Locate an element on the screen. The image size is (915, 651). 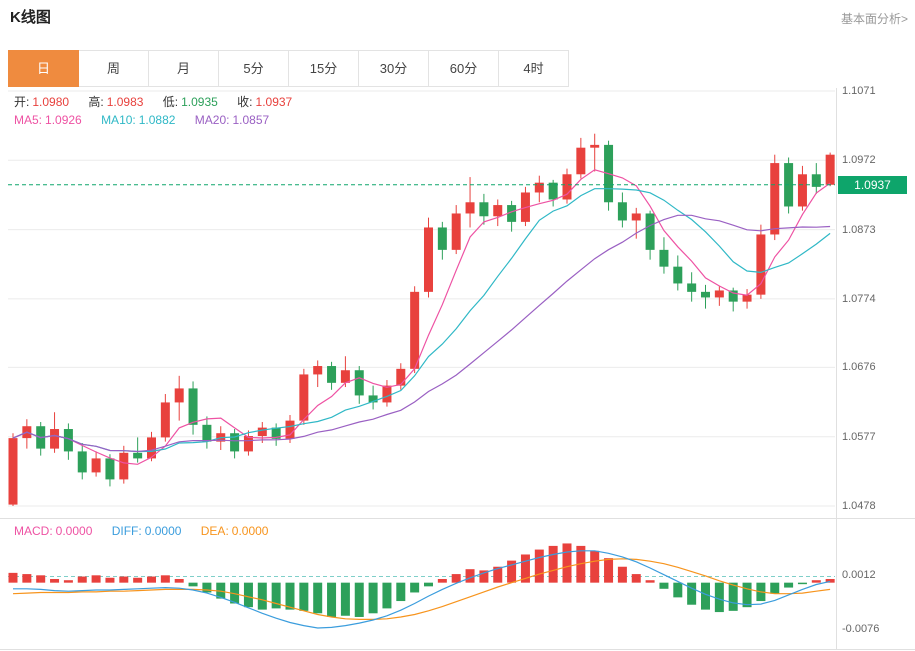
bottom-border is located at coordinates (457, 649).